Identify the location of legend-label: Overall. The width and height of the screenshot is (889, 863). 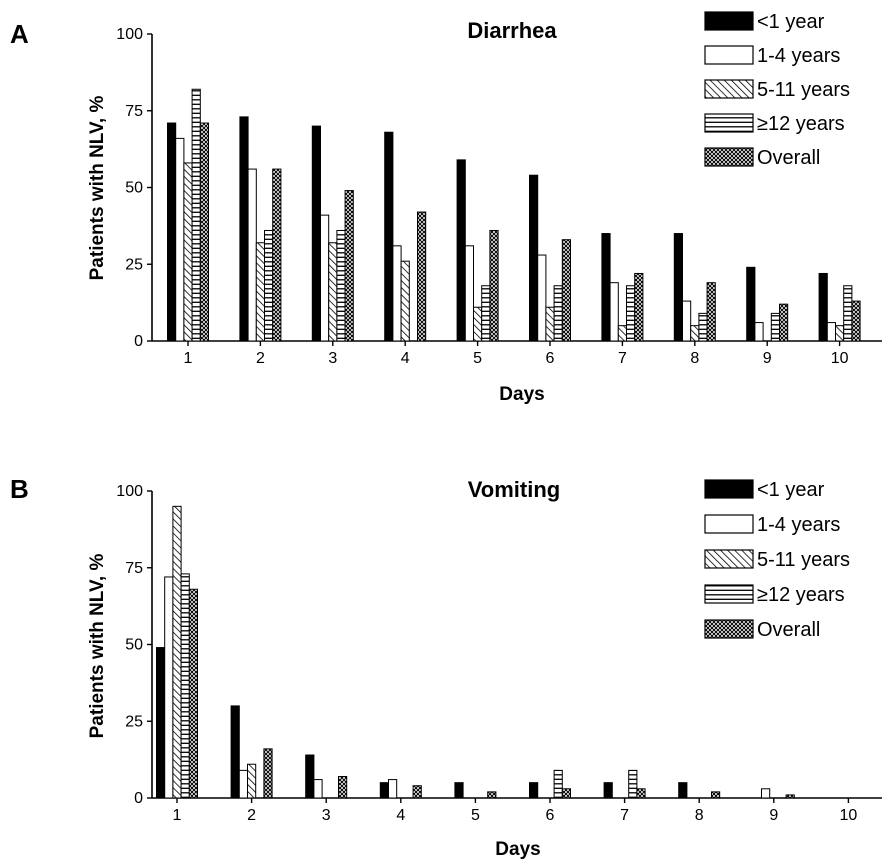
(788, 158).